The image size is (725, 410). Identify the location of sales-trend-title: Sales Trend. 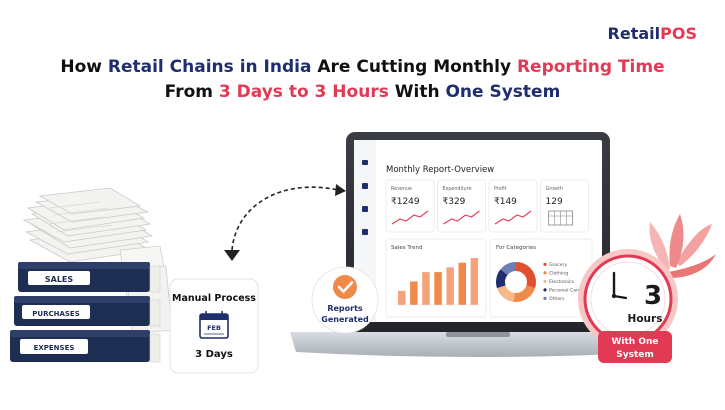
(406, 248).